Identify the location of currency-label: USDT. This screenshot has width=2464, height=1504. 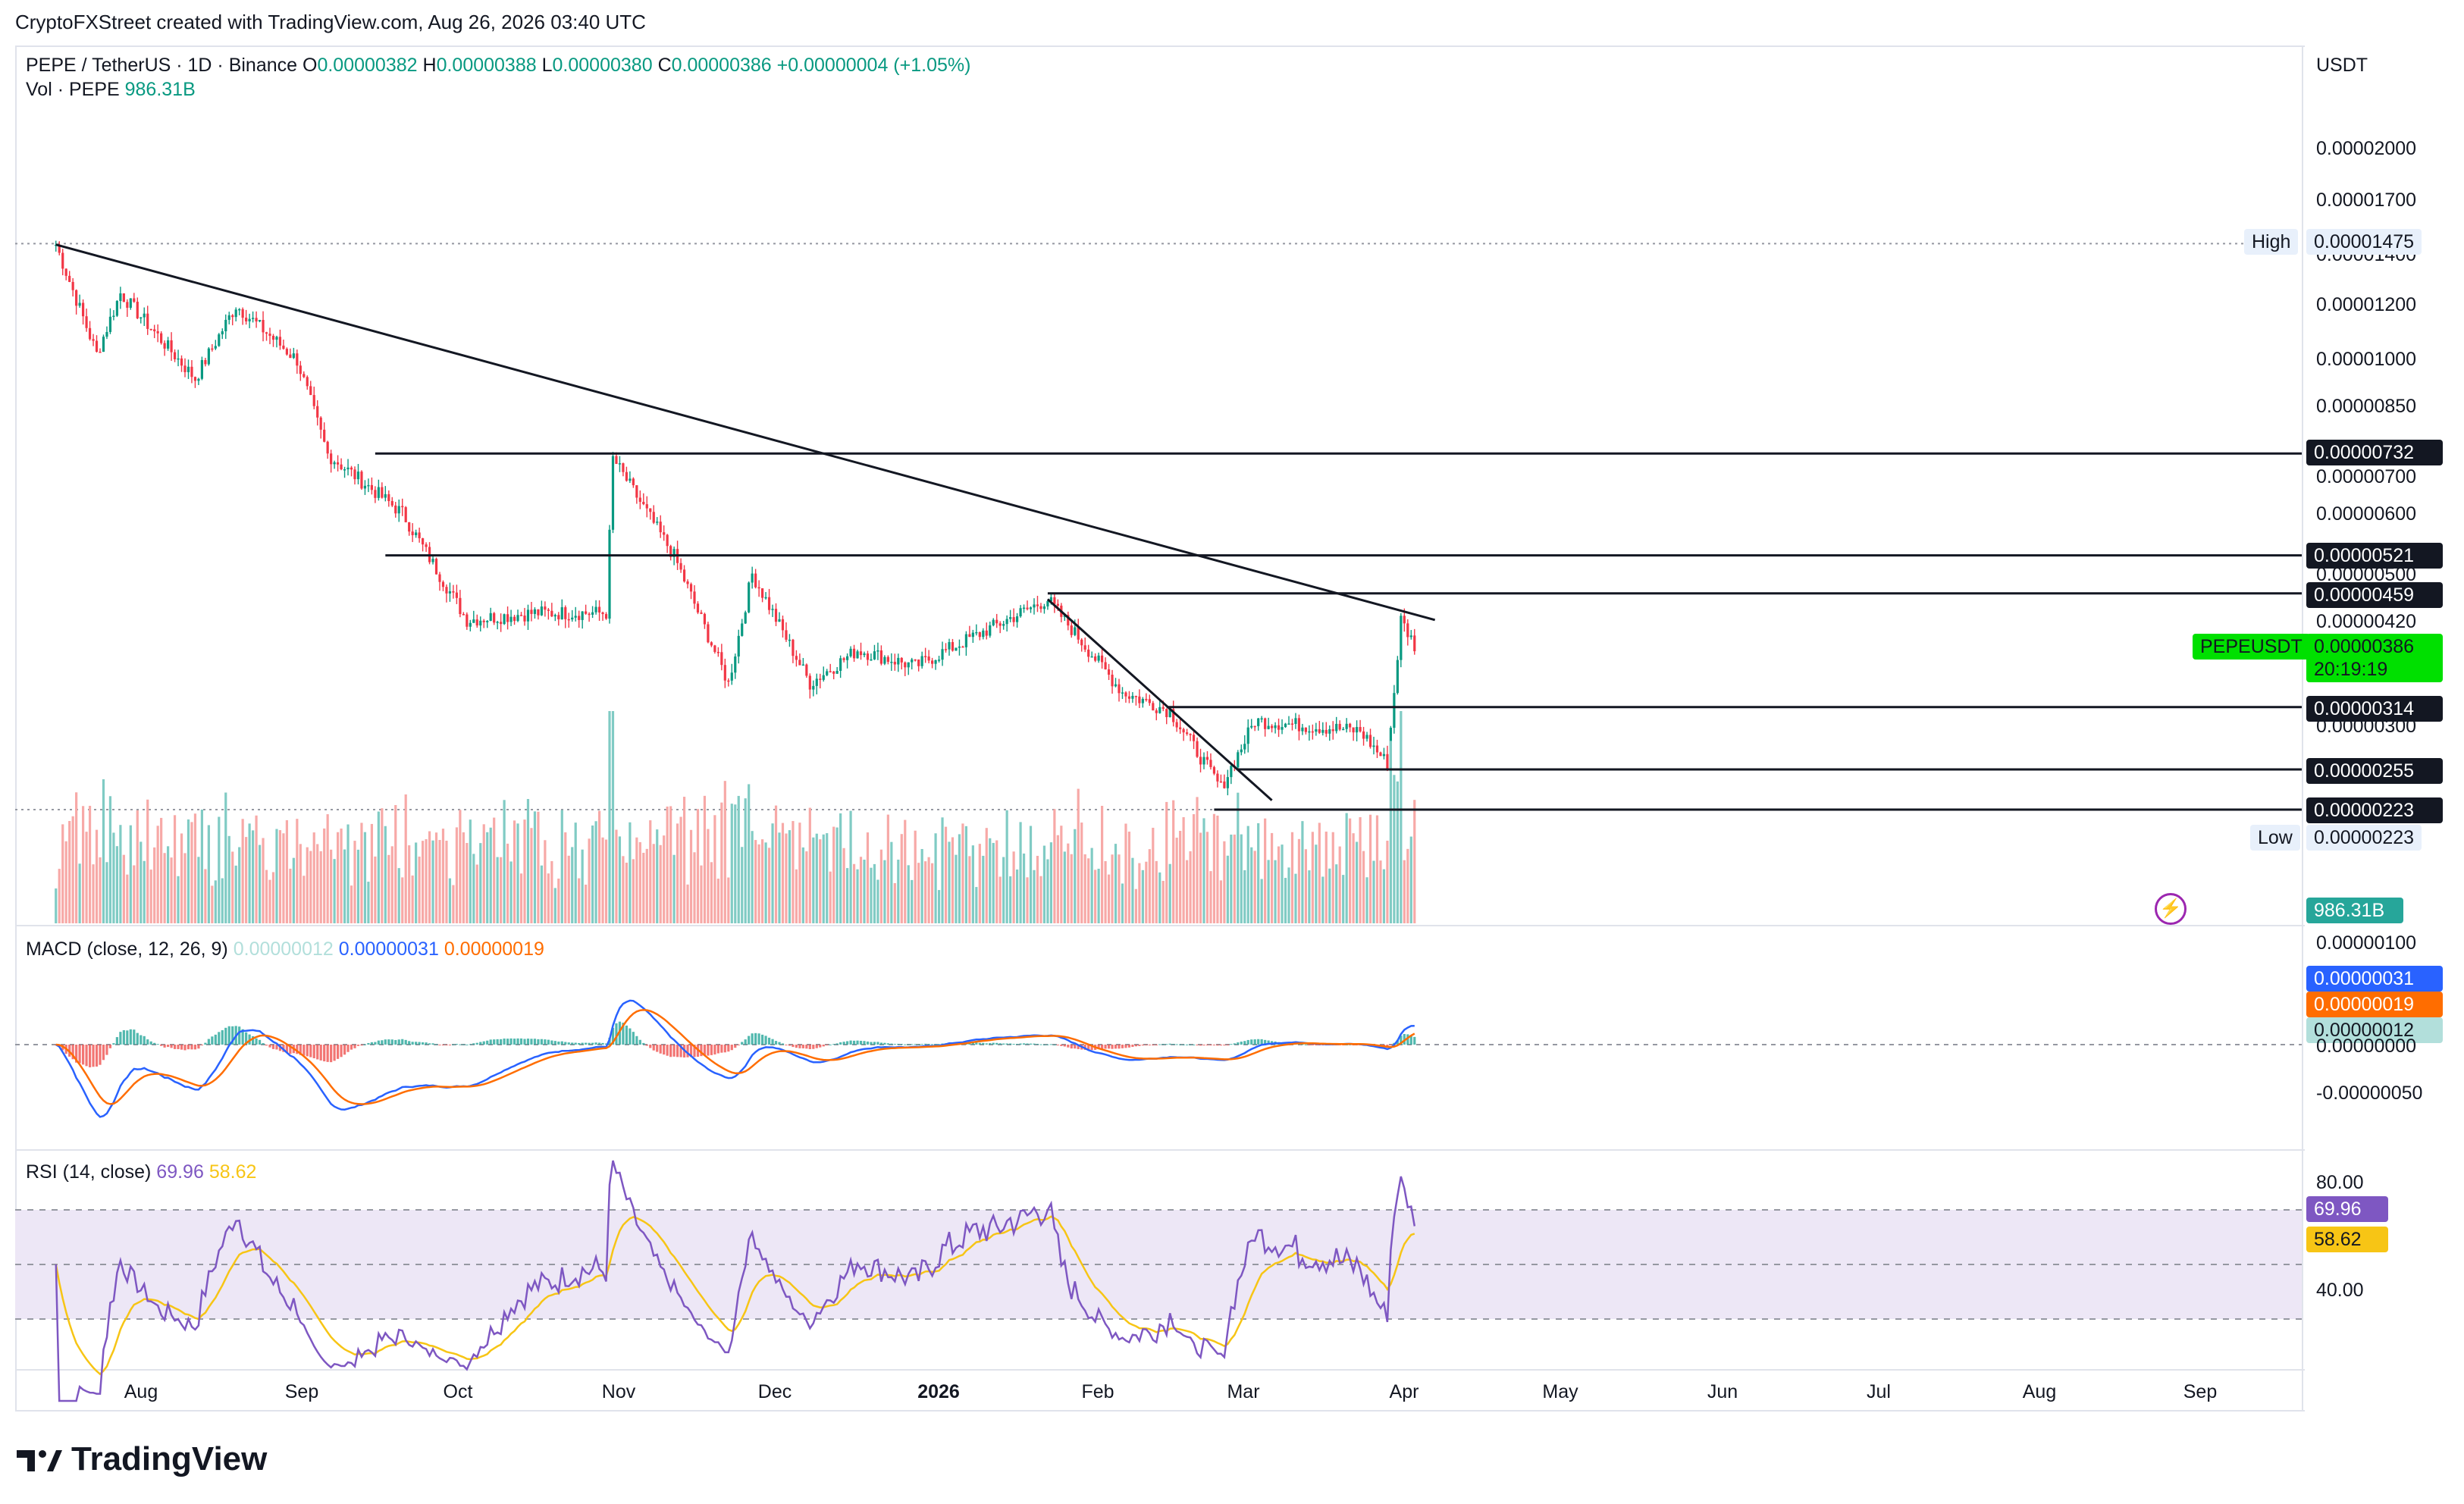
(2342, 65).